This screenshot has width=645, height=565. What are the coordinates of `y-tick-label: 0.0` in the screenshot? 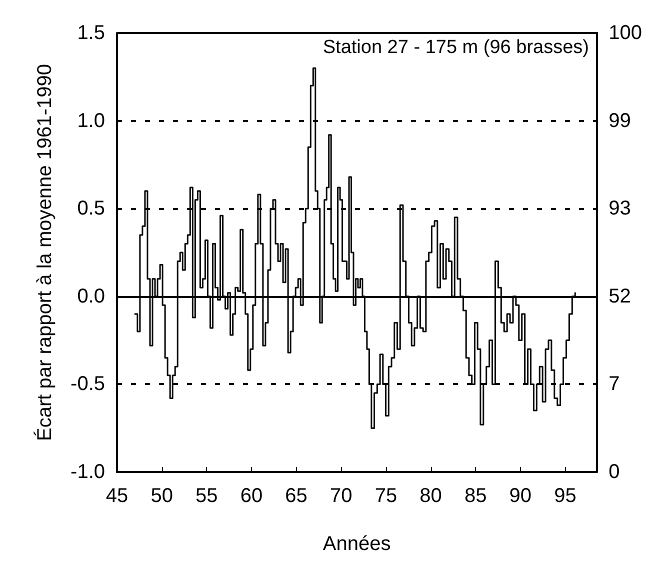 It's located at (91, 296).